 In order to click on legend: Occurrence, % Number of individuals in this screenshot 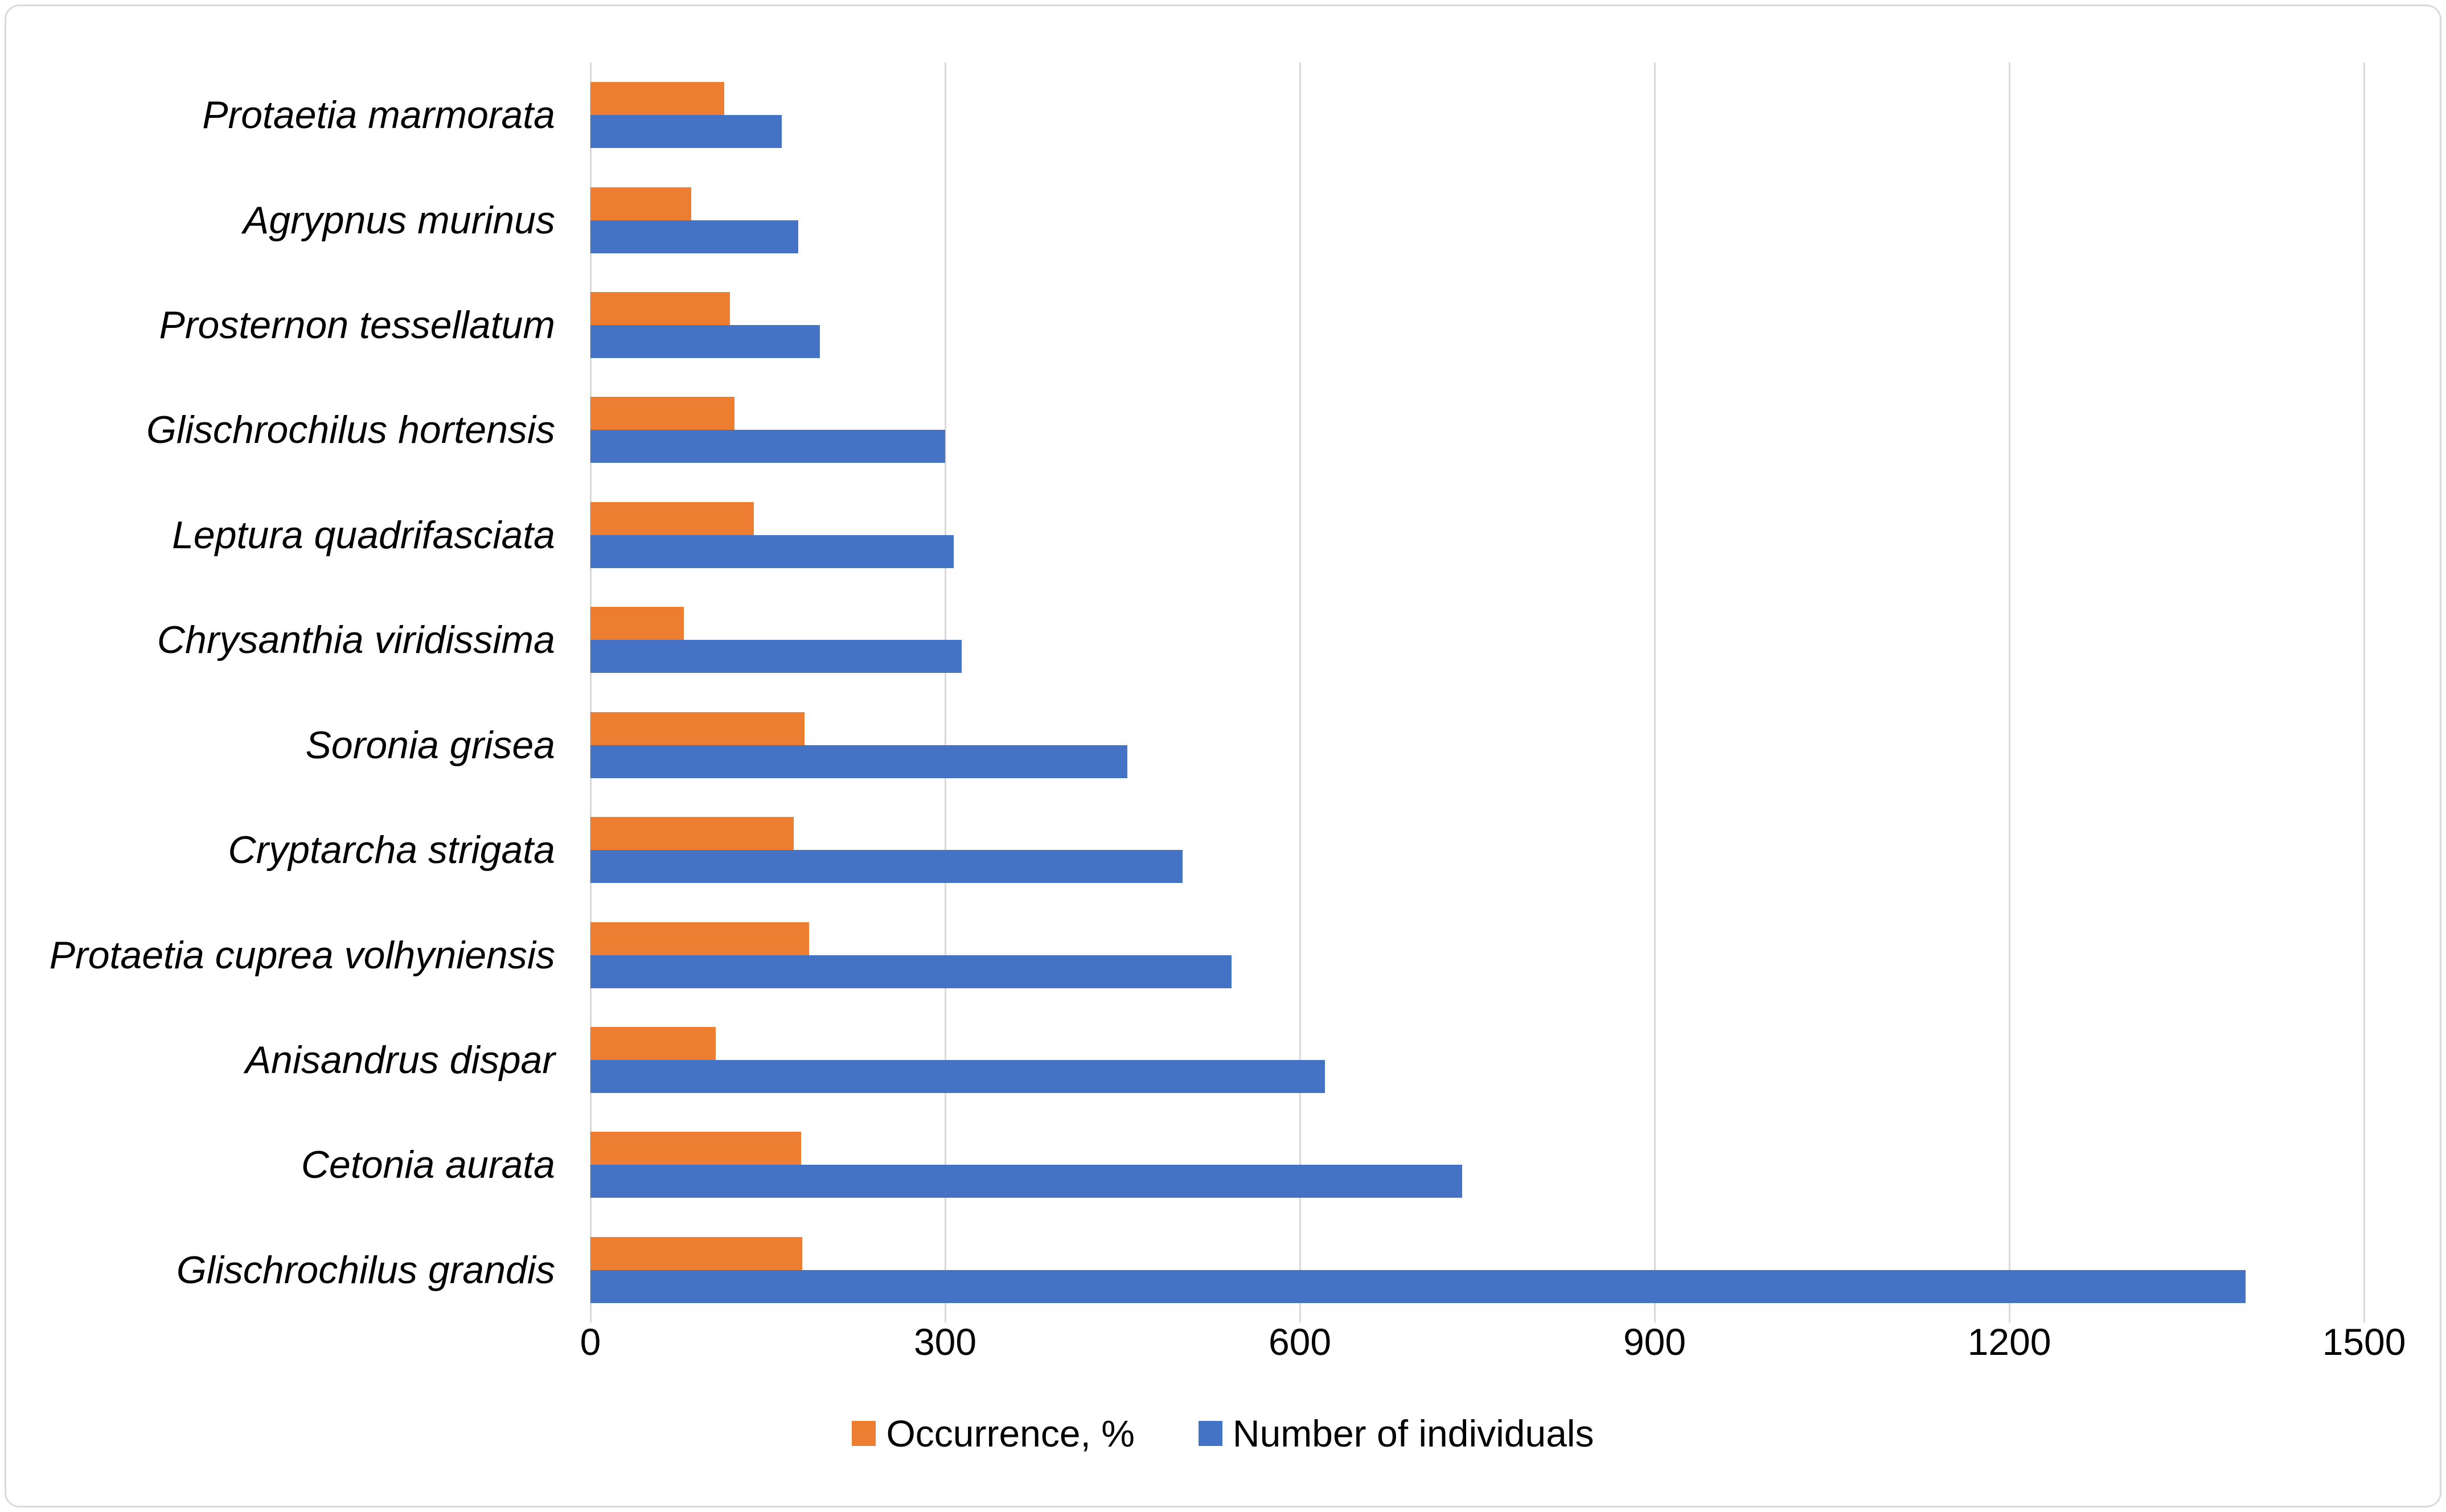, I will do `click(1223, 1433)`.